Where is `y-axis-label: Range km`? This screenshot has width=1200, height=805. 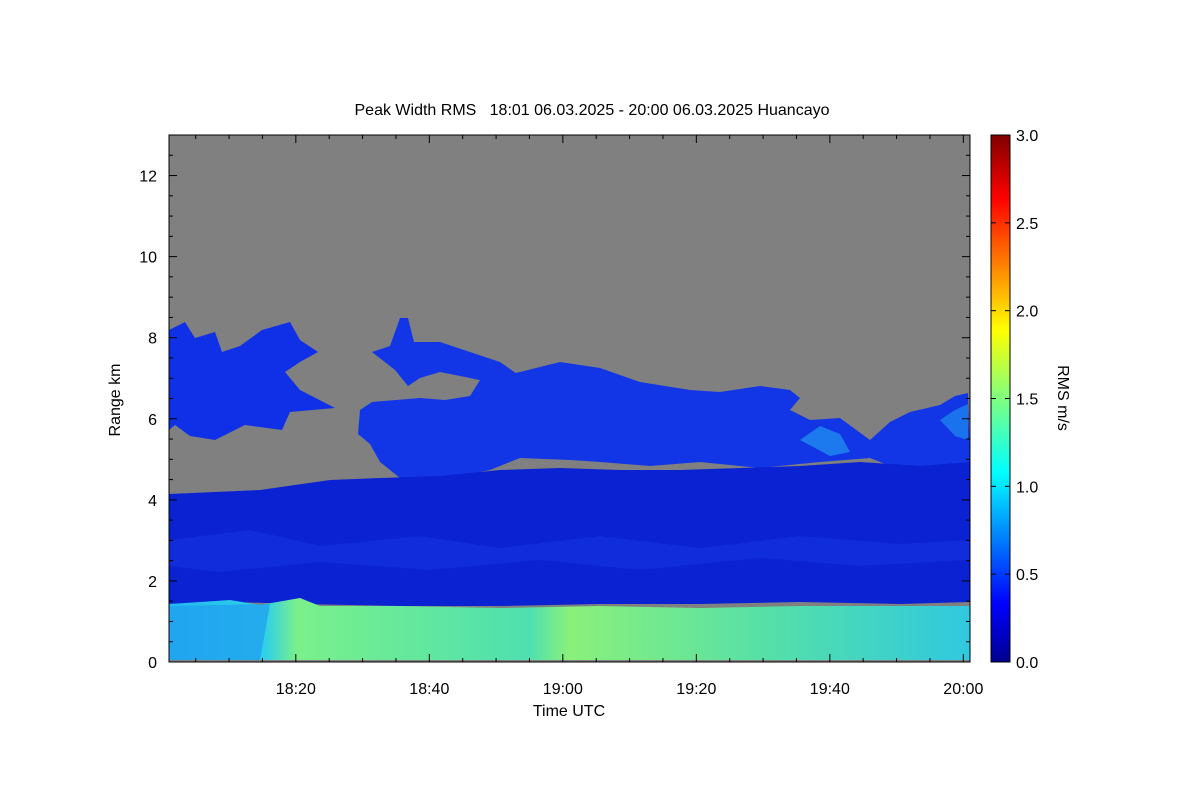
y-axis-label: Range km is located at coordinates (115, 400).